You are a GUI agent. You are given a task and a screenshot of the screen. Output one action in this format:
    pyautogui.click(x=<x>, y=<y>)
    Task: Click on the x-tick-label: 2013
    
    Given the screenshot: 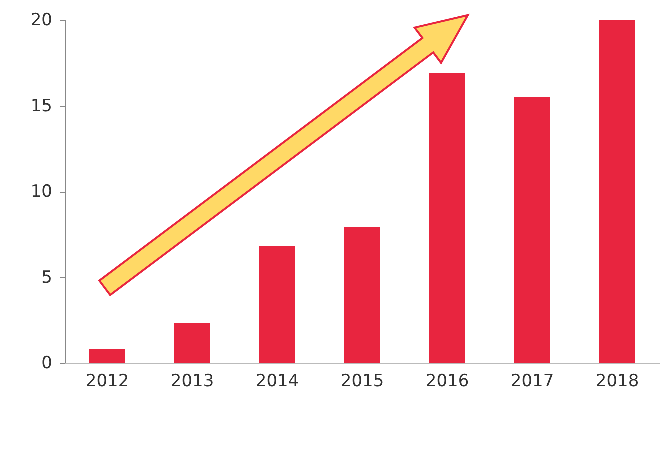 What is the action you would take?
    pyautogui.click(x=192, y=382)
    